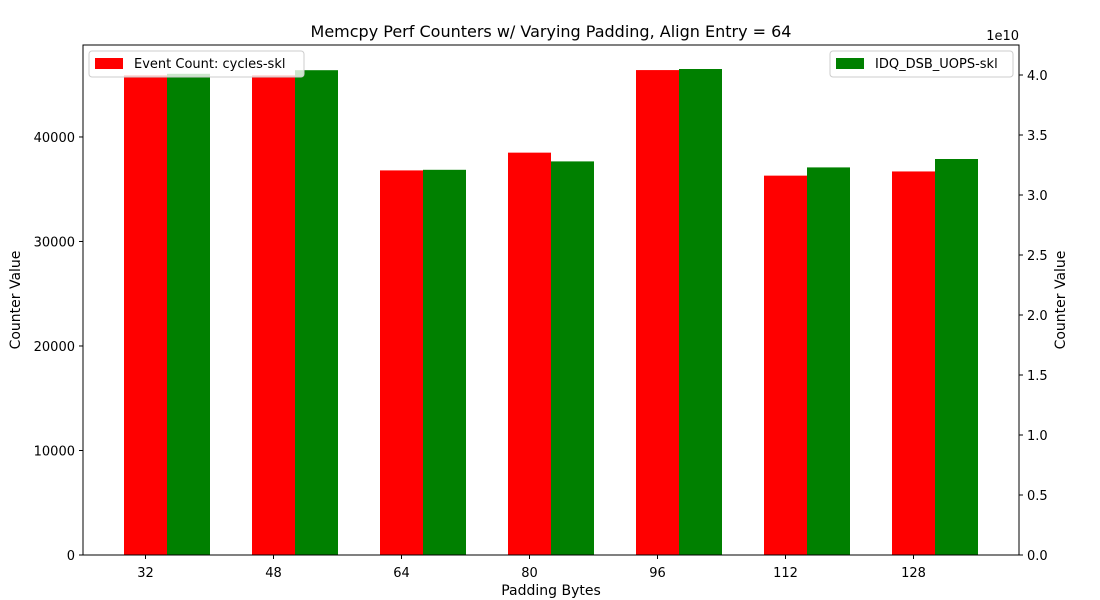  Describe the element at coordinates (1037, 436) in the screenshot. I see `right-y-tick-label: 1.0` at that location.